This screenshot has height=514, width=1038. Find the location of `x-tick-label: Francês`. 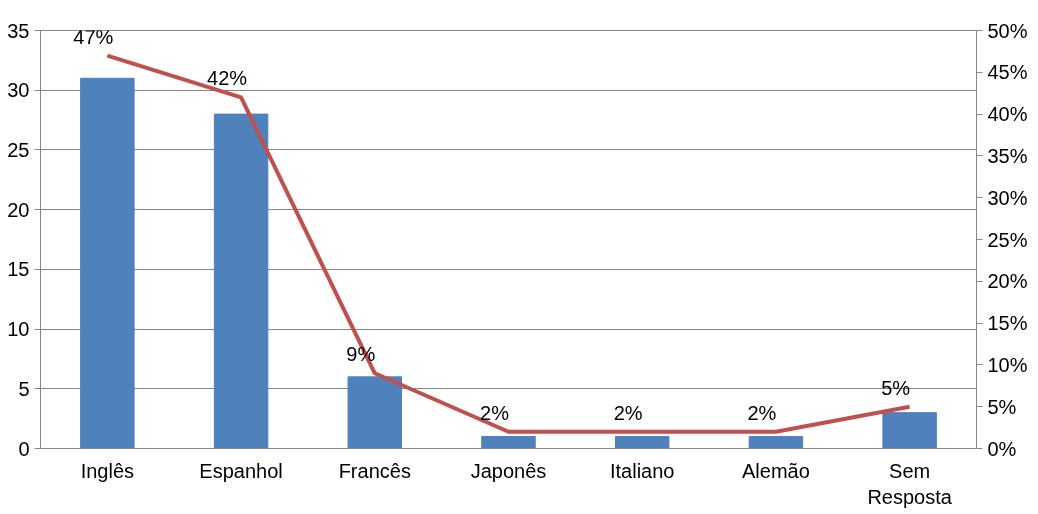

x-tick-label: Francês is located at coordinates (374, 470).